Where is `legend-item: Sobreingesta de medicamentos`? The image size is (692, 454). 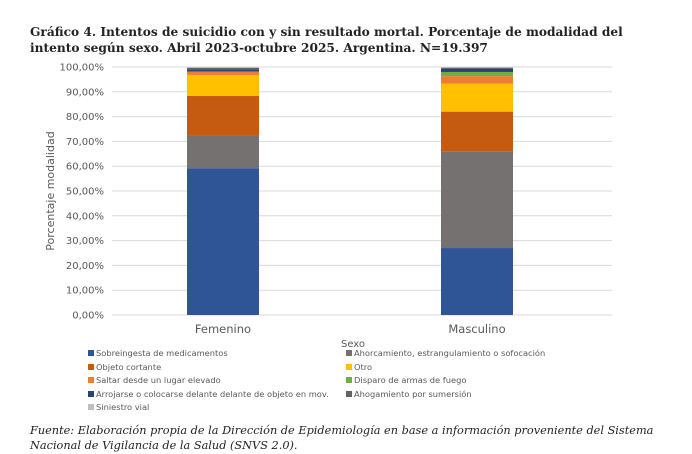
legend-item: Sobreingesta de medicamentos is located at coordinates (217, 353).